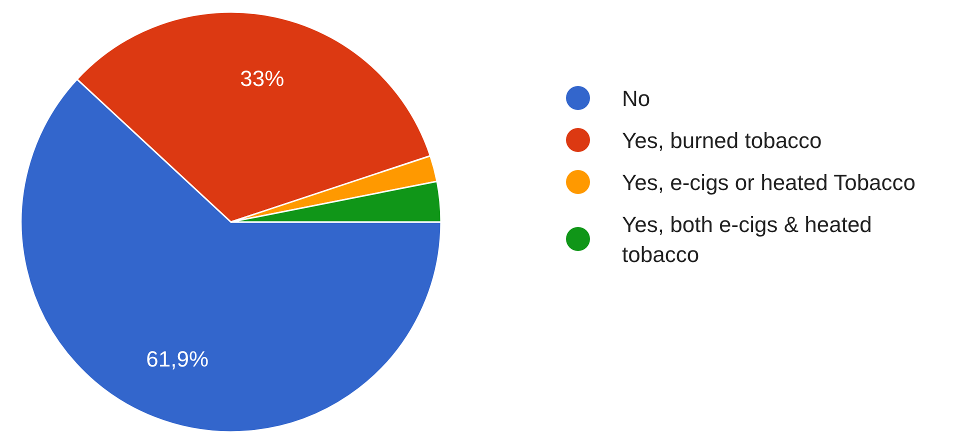 The image size is (976, 437). What do you see at coordinates (722, 140) in the screenshot?
I see `legend-label: Yes, burned tobacco` at bounding box center [722, 140].